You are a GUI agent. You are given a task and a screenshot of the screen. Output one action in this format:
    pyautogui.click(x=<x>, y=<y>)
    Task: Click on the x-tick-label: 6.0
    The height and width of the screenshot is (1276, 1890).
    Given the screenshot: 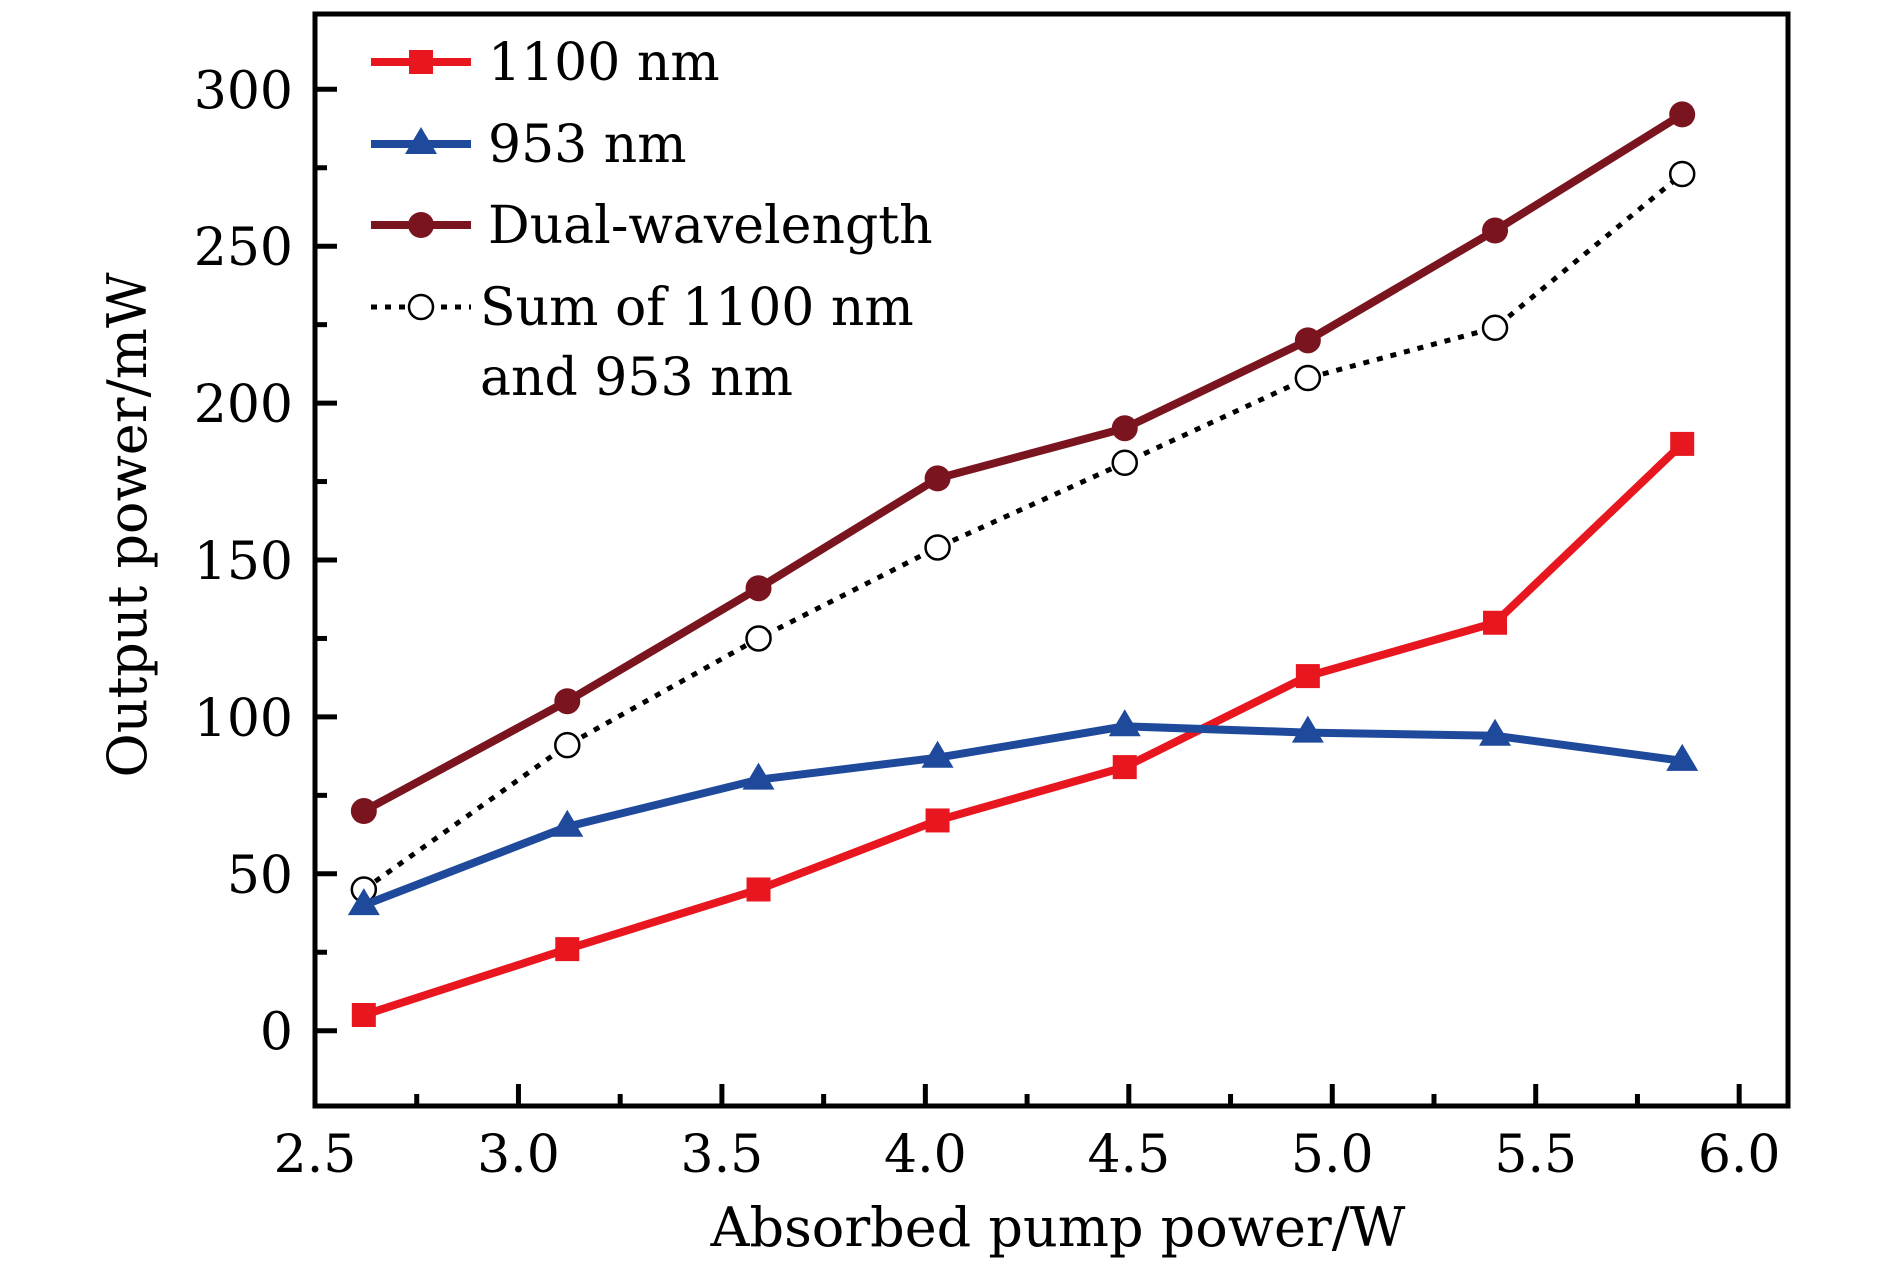 What is the action you would take?
    pyautogui.click(x=1739, y=1155)
    